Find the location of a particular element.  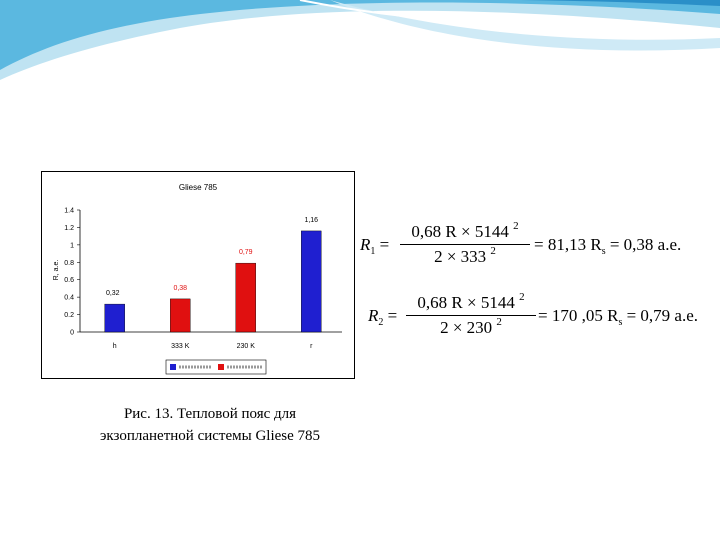

r1-result-sub: s is located at coordinates (603, 251).